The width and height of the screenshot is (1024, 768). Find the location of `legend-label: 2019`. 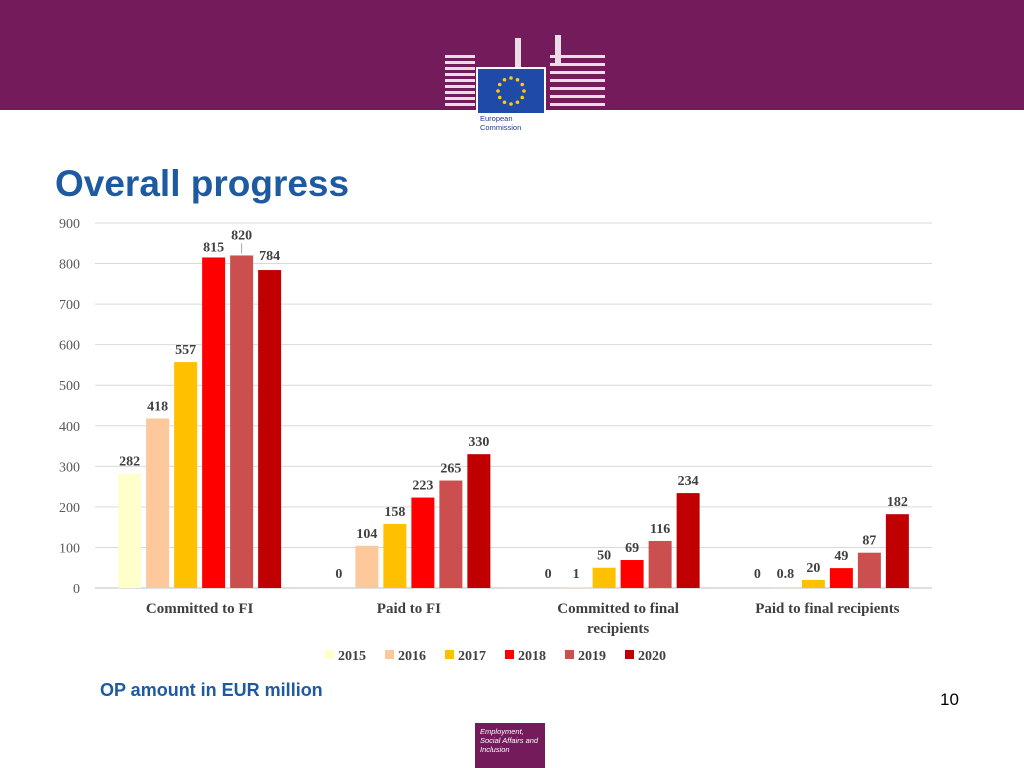

legend-label: 2019 is located at coordinates (592, 656).